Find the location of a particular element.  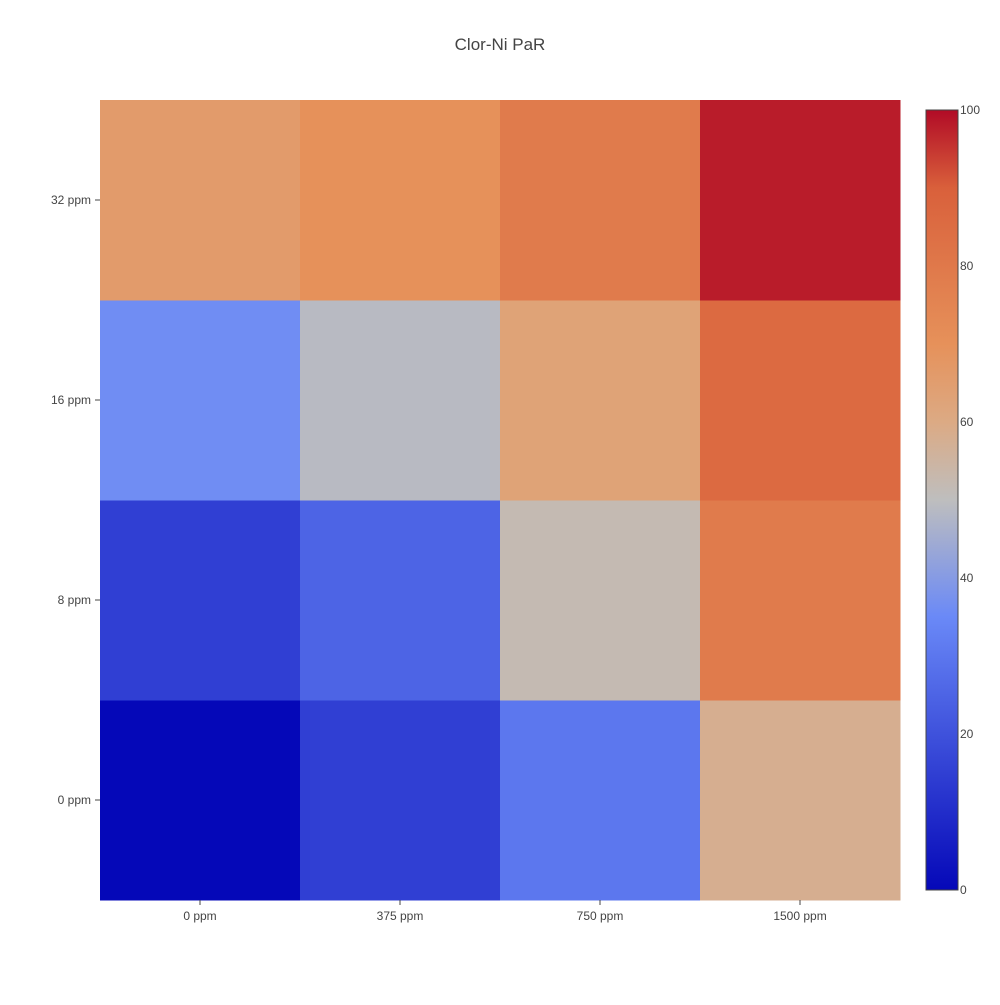

colorbar-gradient is located at coordinates (942, 500).